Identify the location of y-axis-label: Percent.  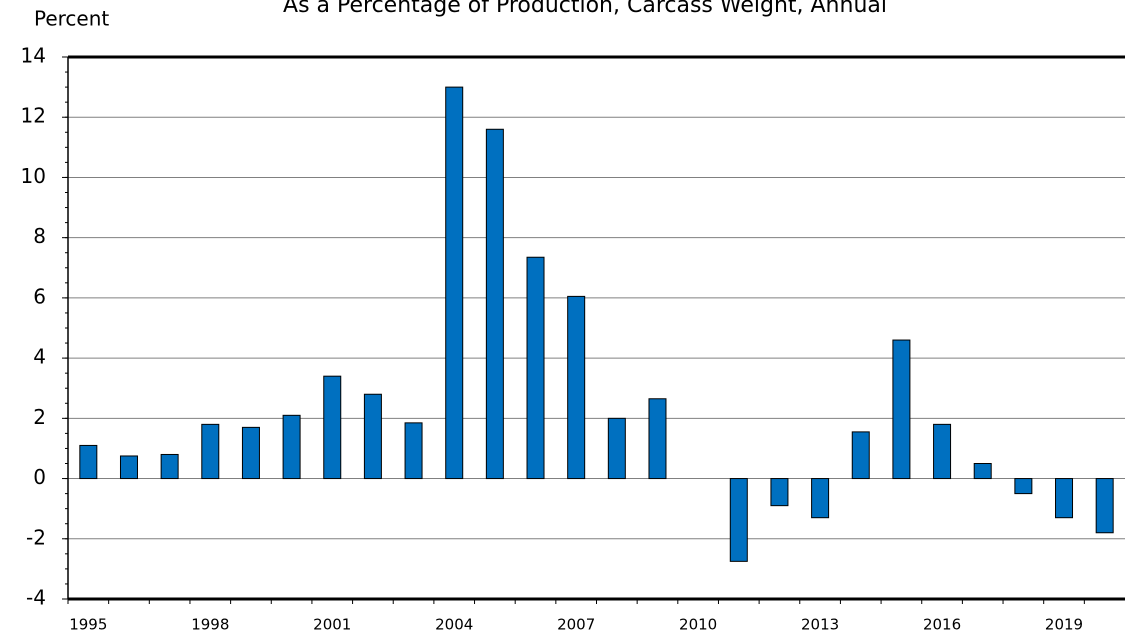
(71, 19).